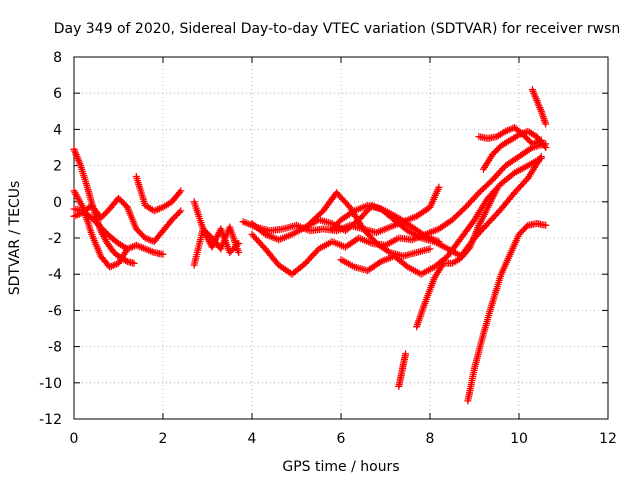  Describe the element at coordinates (57, 203) in the screenshot. I see `y-tick-label: 0` at that location.